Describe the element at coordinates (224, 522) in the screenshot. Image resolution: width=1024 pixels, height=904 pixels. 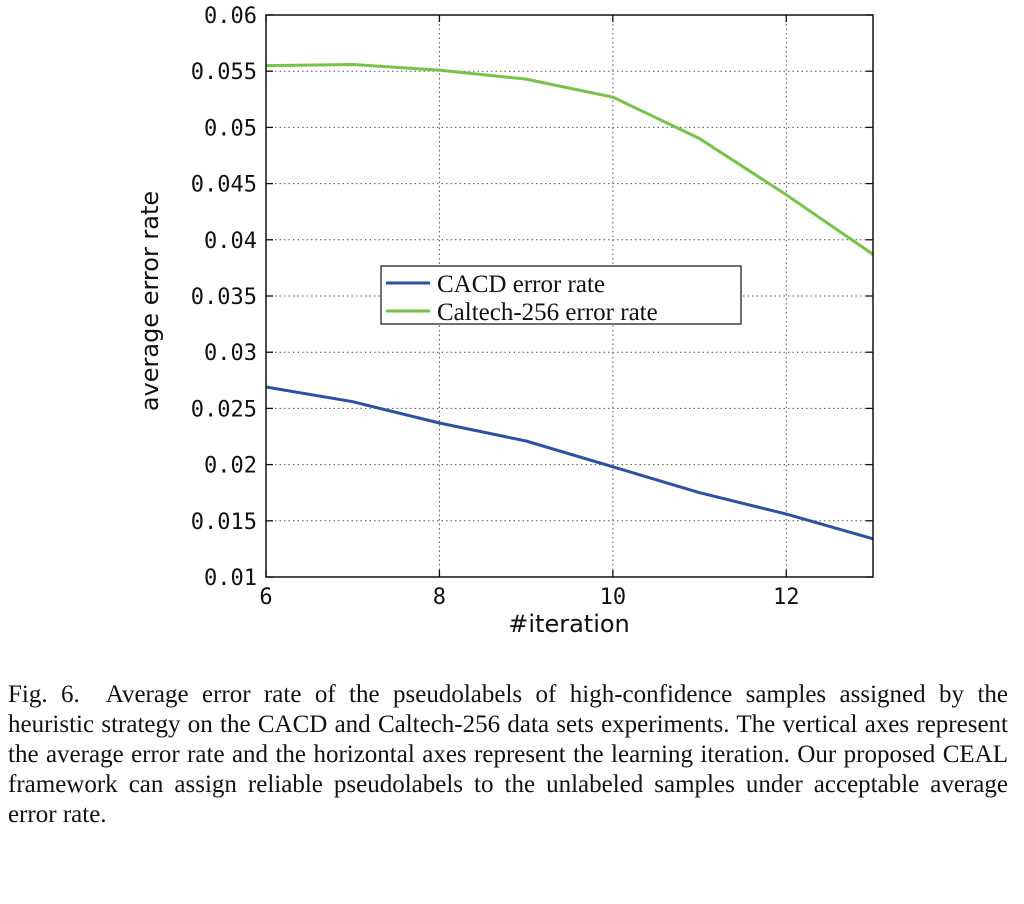
I see `y-tick-label: 0.015` at that location.